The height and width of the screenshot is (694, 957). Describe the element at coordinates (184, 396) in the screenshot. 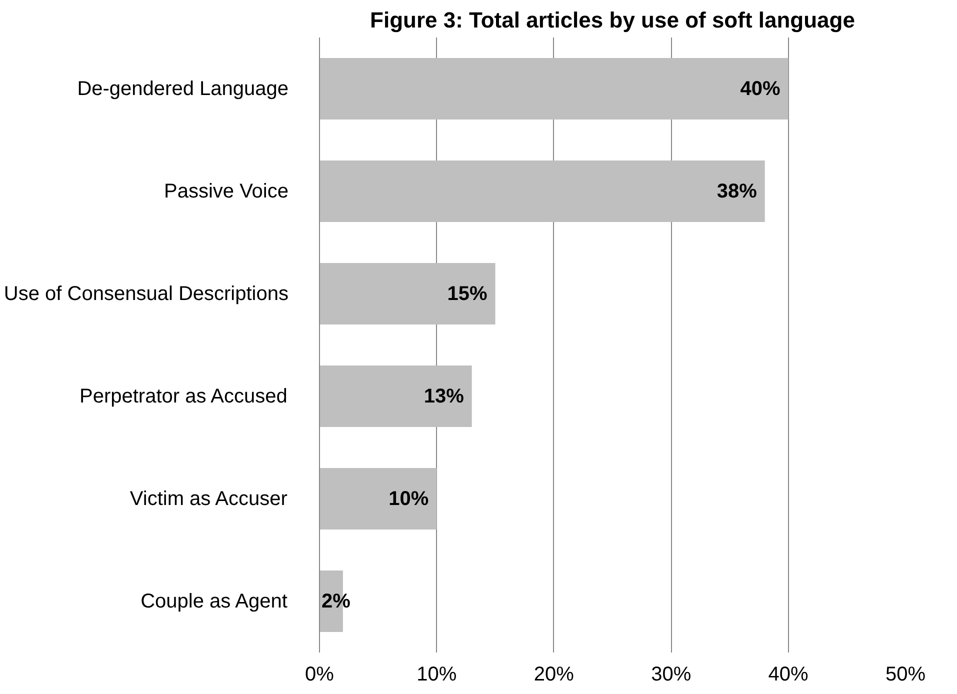

I see `y-tick-label: Perpetrator as Accused` at that location.